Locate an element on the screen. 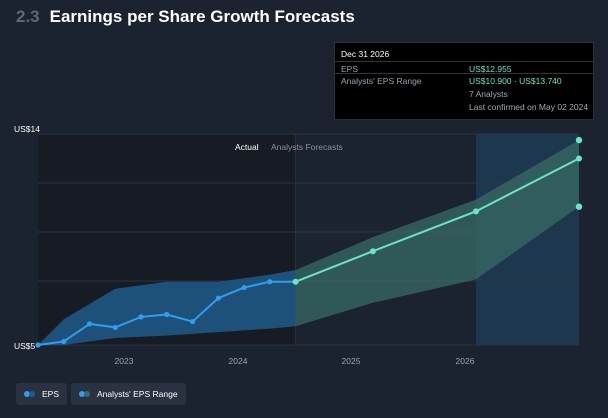 The height and width of the screenshot is (418, 608). chart-header: 2.3 Earnings per Share Growth Forecasts is located at coordinates (185, 17).